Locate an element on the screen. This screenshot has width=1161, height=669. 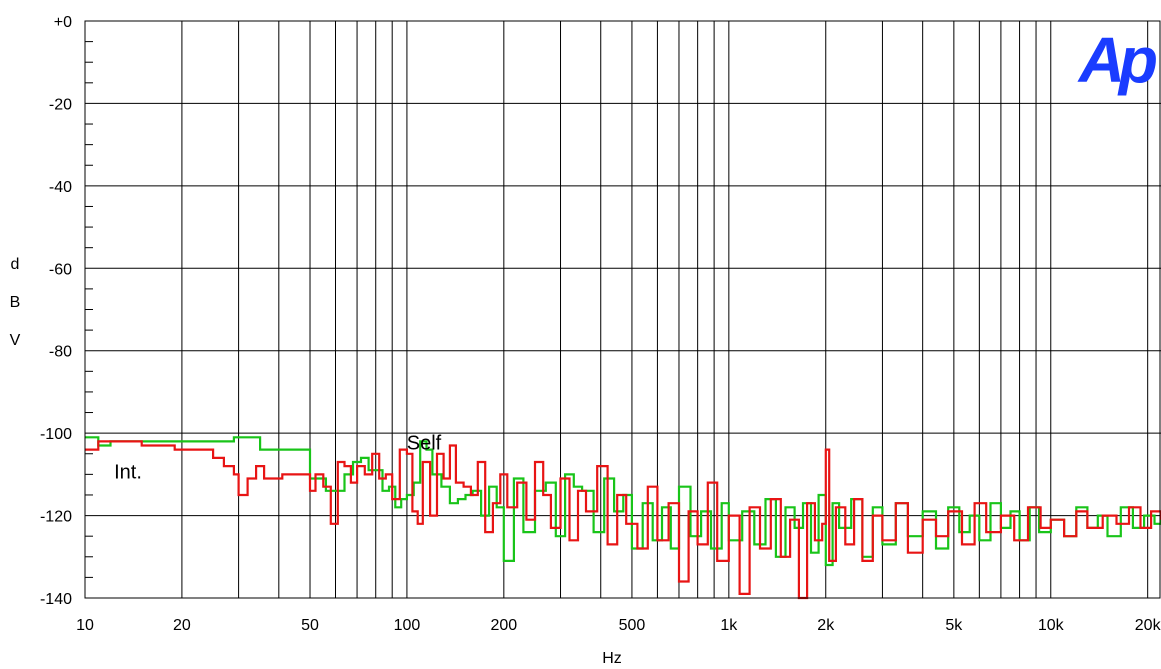
x-tick-label: 1k is located at coordinates (729, 625).